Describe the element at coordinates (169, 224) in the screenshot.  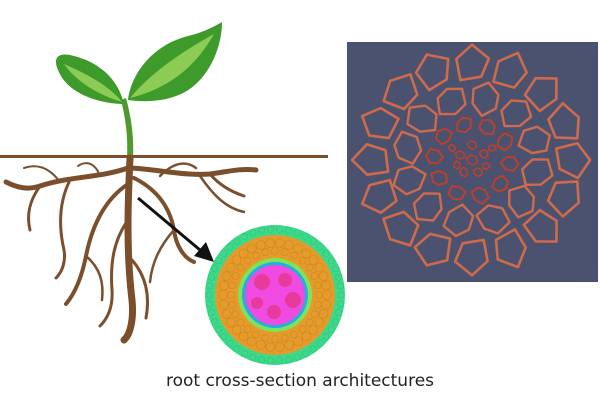
I see `pointer-arrow-shaft` at that location.